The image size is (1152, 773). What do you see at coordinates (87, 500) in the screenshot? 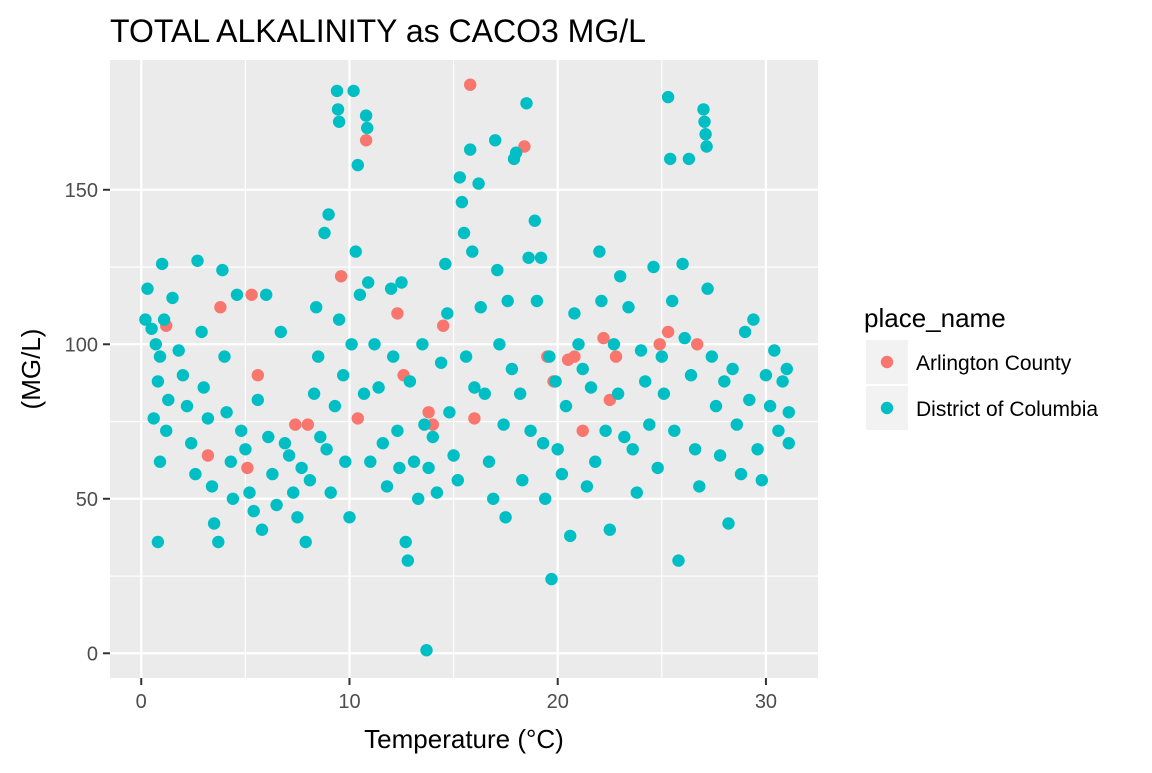
I see `y-tick-label: 50` at bounding box center [87, 500].